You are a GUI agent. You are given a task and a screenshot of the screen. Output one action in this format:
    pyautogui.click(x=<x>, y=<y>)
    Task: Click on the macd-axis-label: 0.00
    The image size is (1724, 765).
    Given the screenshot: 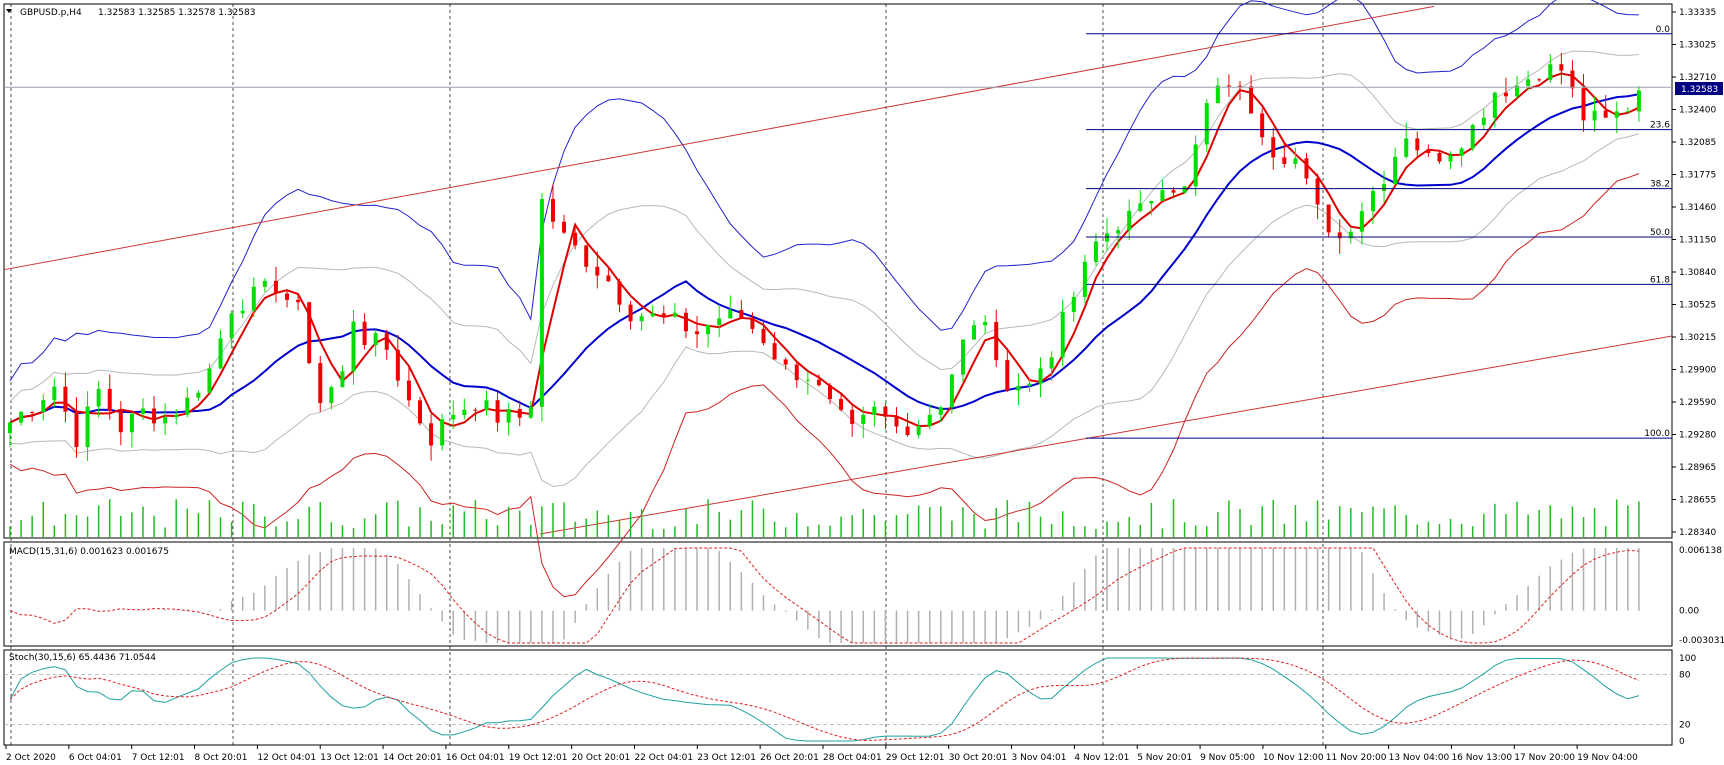 What is the action you would take?
    pyautogui.click(x=1689, y=612)
    